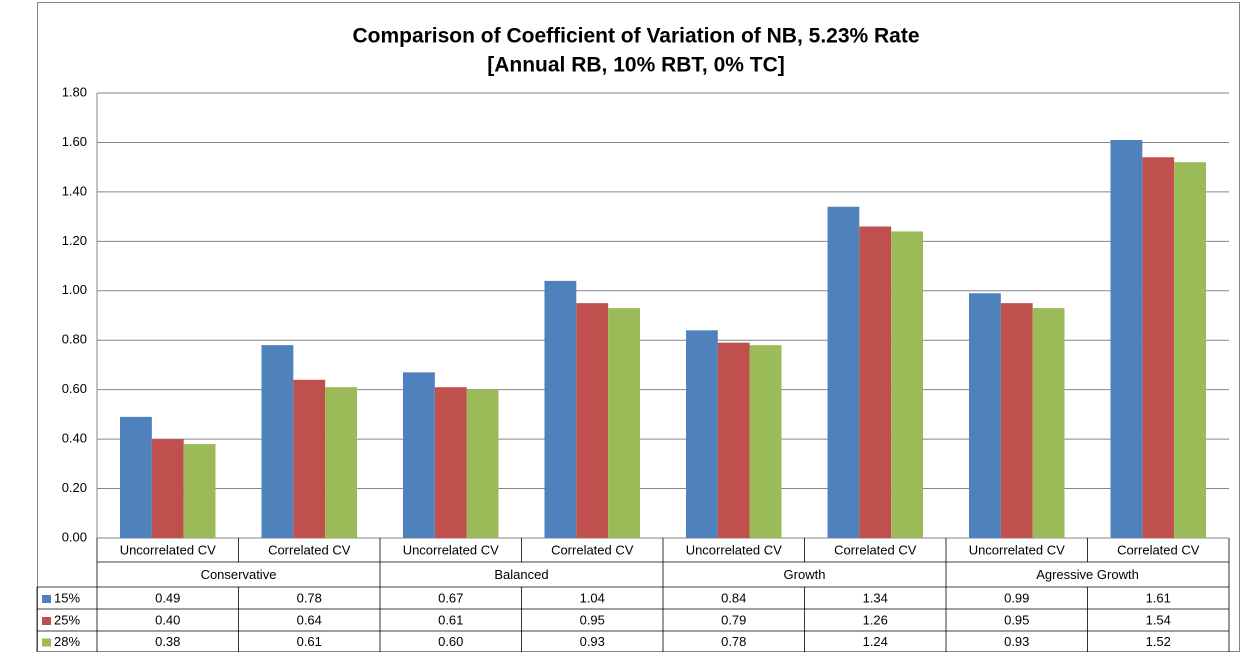 This screenshot has height=652, width=1241. Describe the element at coordinates (805, 574) in the screenshot. I see `group-label: Growth` at that location.